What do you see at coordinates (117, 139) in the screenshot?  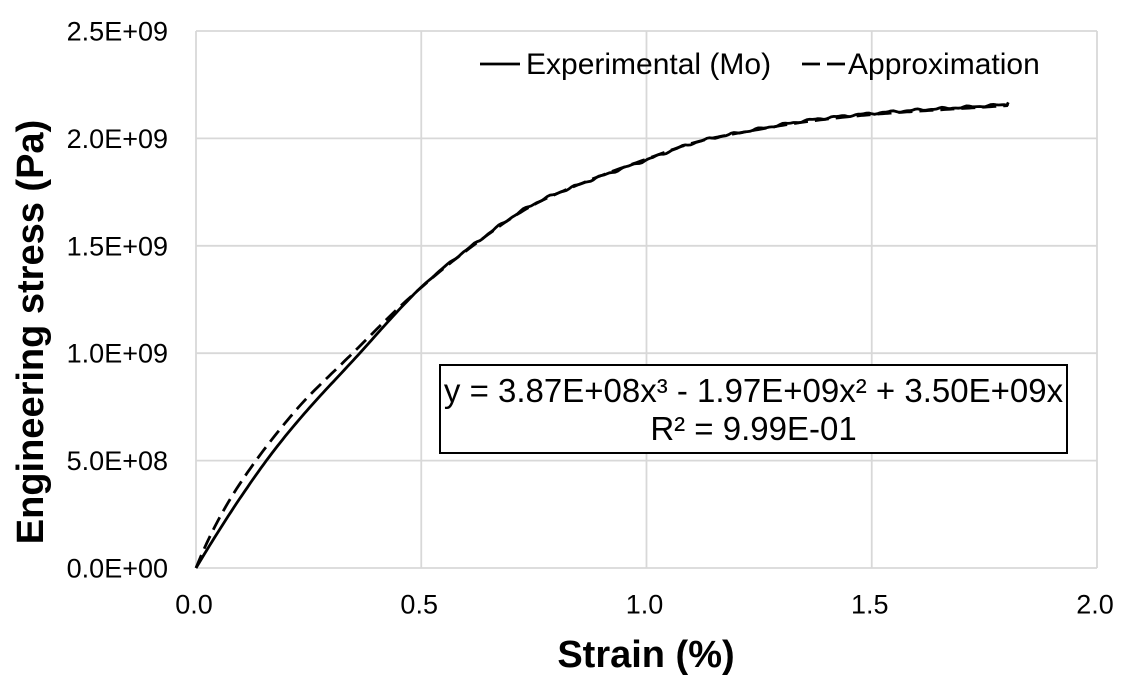 I see `svg-text: 2.0E+09` at bounding box center [117, 139].